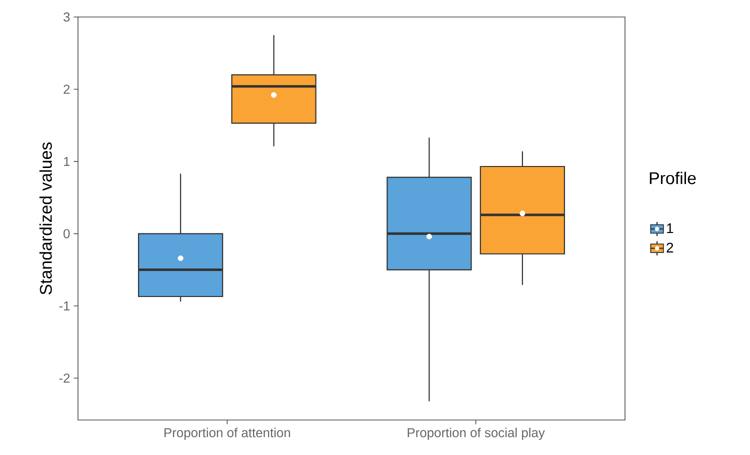 This screenshot has width=750, height=455. What do you see at coordinates (67, 233) in the screenshot?
I see `y-tick-label: 0` at bounding box center [67, 233].